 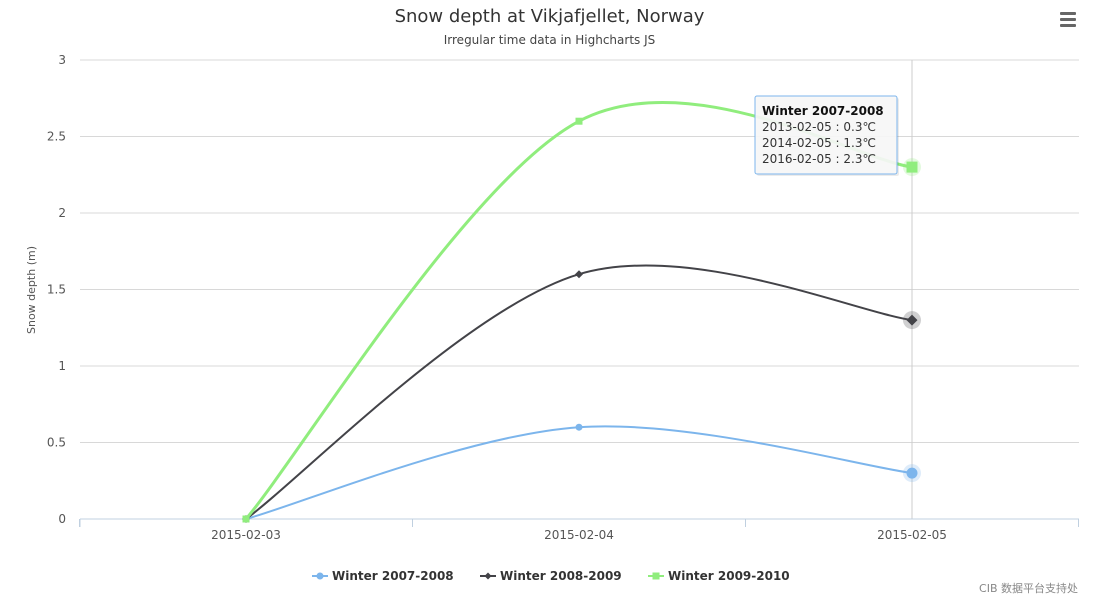 I want to click on tooltip-line: 2013-02-05 : 0.3℃, so click(x=819, y=127).